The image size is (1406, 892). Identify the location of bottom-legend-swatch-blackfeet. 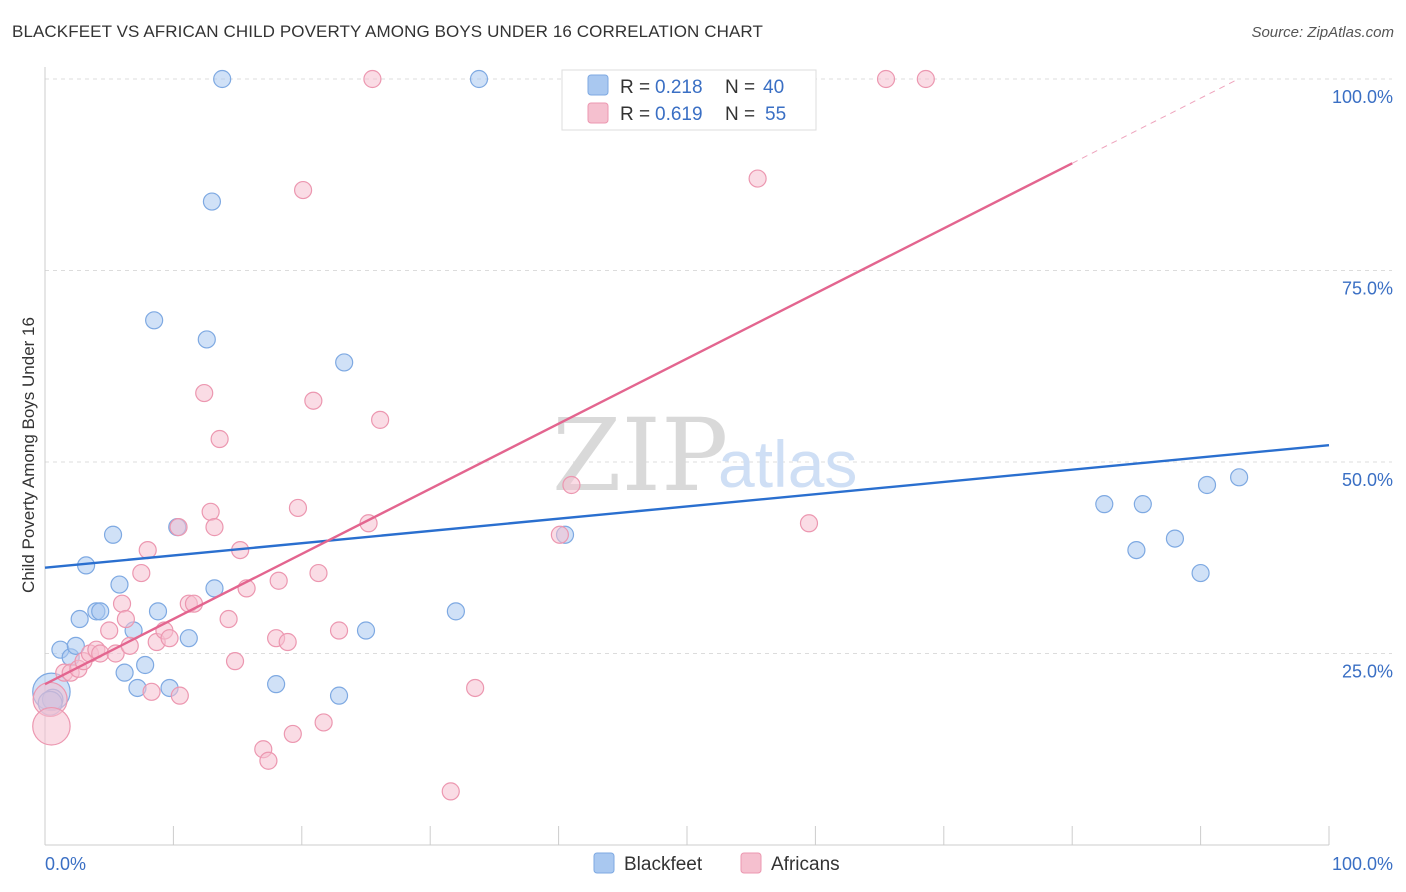
(604, 863).